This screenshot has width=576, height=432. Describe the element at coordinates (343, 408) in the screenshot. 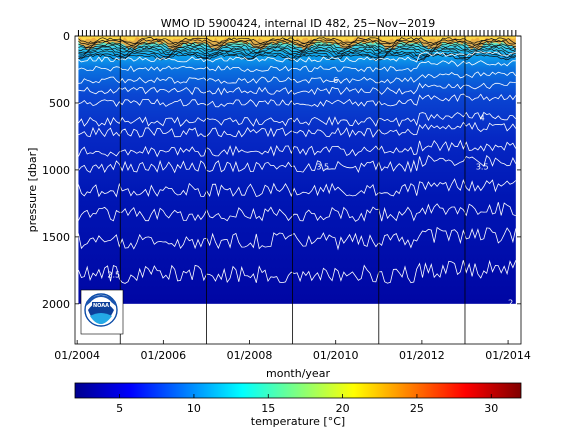

I see `colorbar-tick-label: 20` at that location.